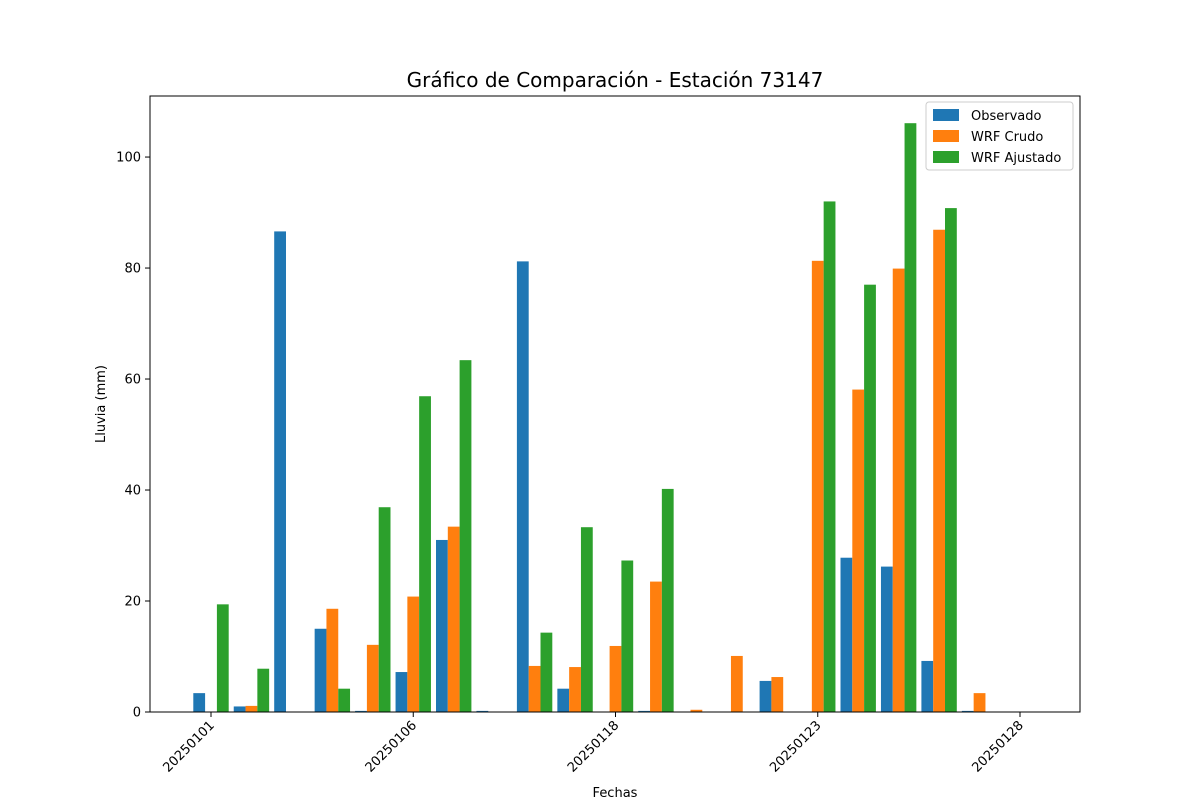  Describe the element at coordinates (132, 602) in the screenshot. I see `y-tick-label: 20` at that location.